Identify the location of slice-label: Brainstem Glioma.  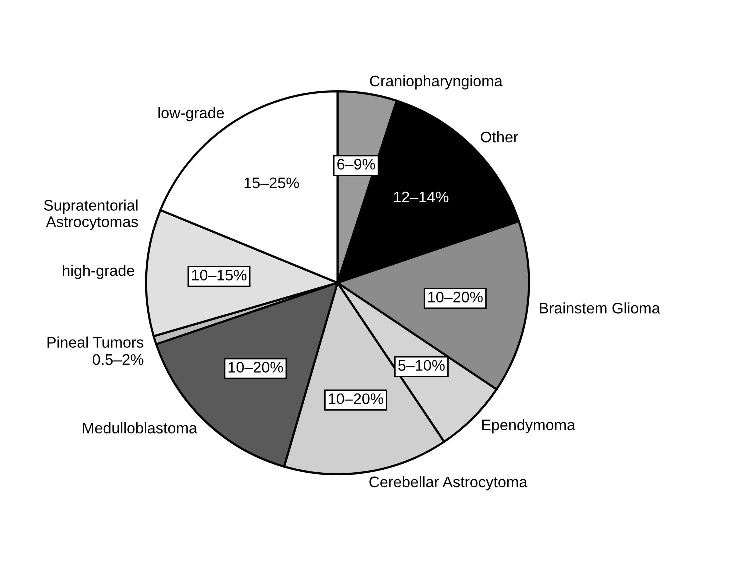
(600, 308).